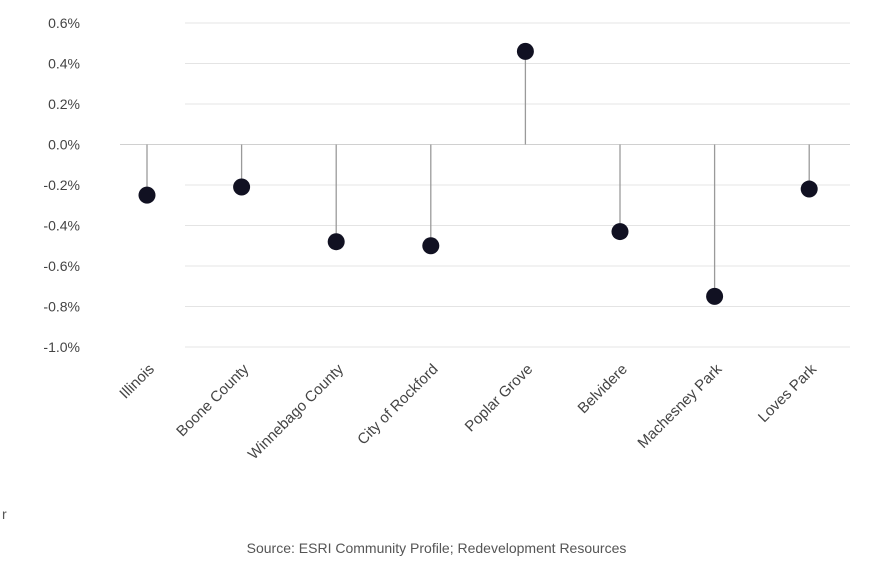 Image resolution: width=873 pixels, height=569 pixels. Describe the element at coordinates (61, 266) in the screenshot. I see `y-tick-label: -0.6%` at that location.